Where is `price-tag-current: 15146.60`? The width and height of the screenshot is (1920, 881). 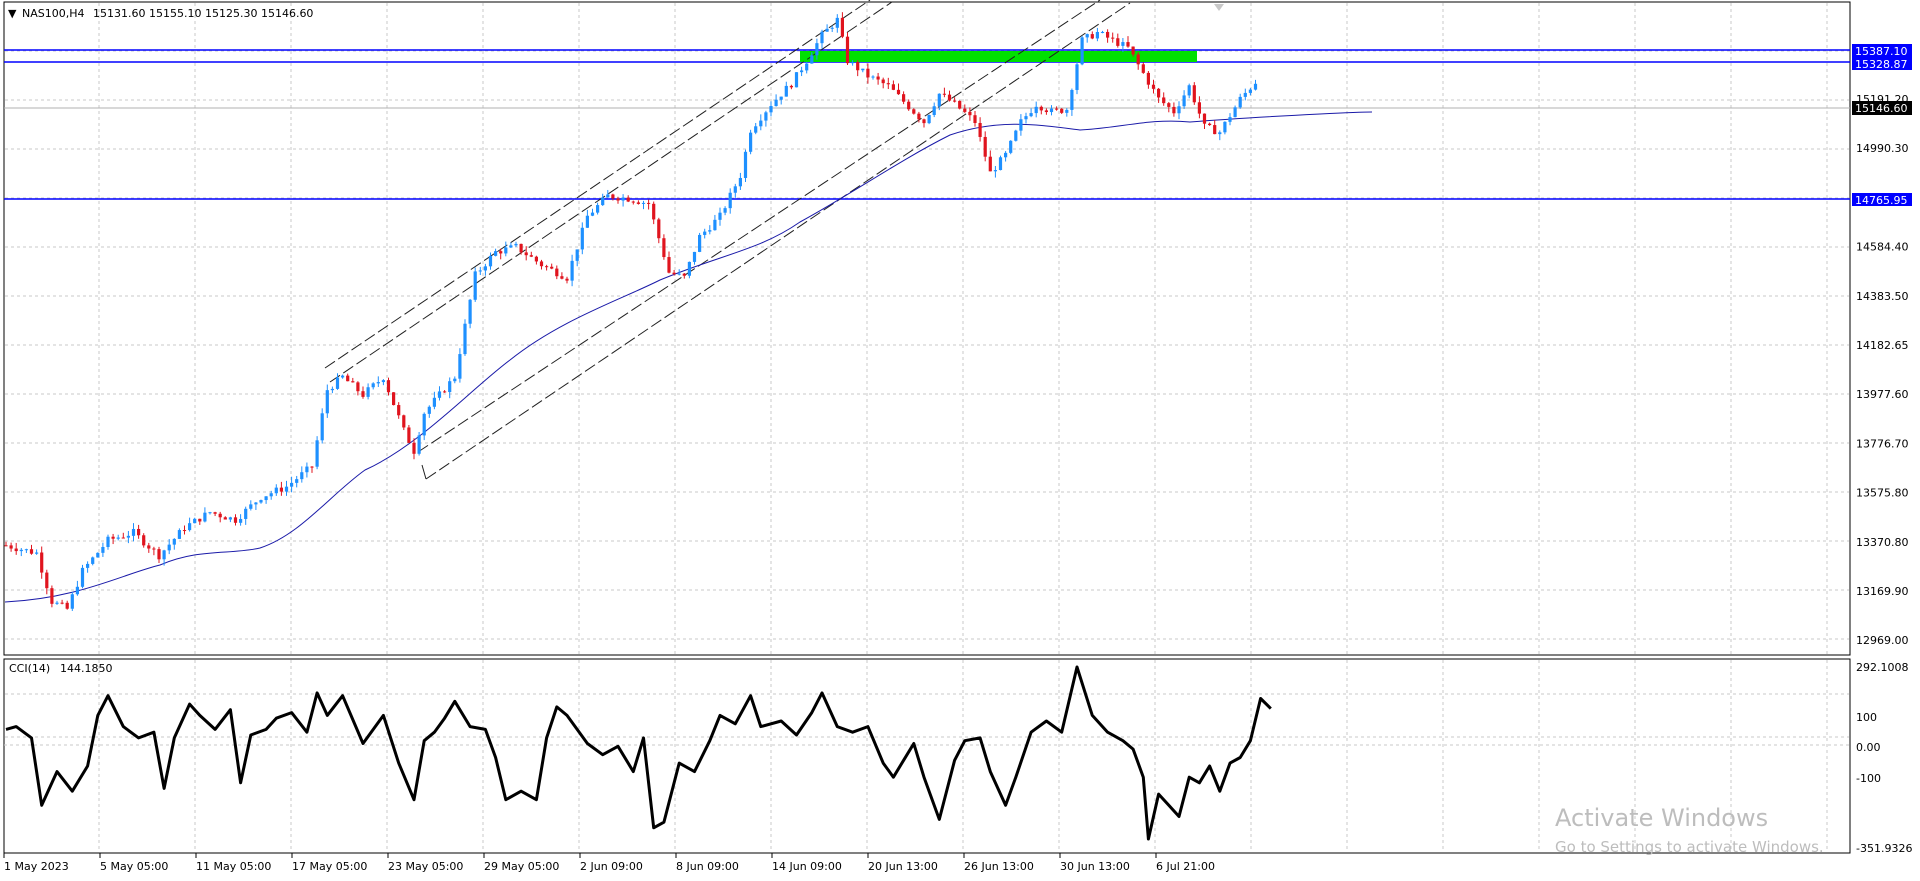
price-tag-current: 15146.60 is located at coordinates (1881, 108).